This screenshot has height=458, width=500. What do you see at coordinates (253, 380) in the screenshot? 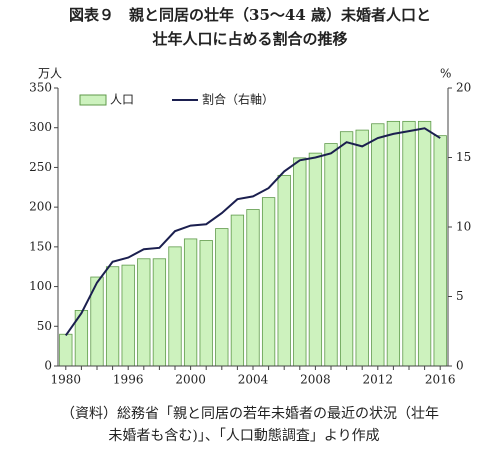
I see `x-tick-label: 2004` at bounding box center [253, 380].